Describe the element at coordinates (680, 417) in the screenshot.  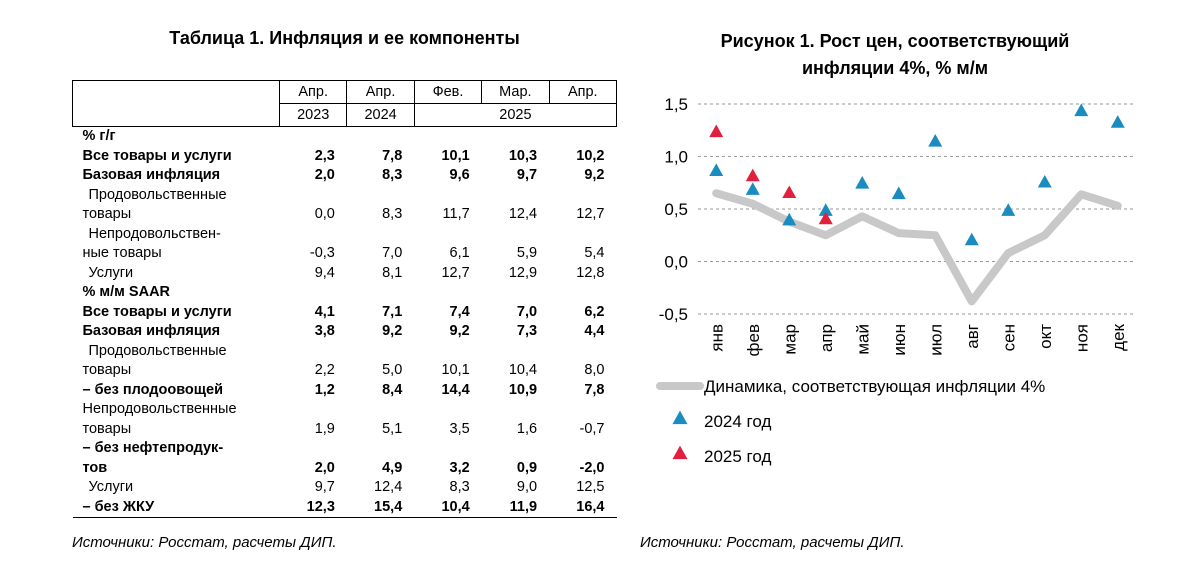
I see `legend-marker-swatch` at that location.